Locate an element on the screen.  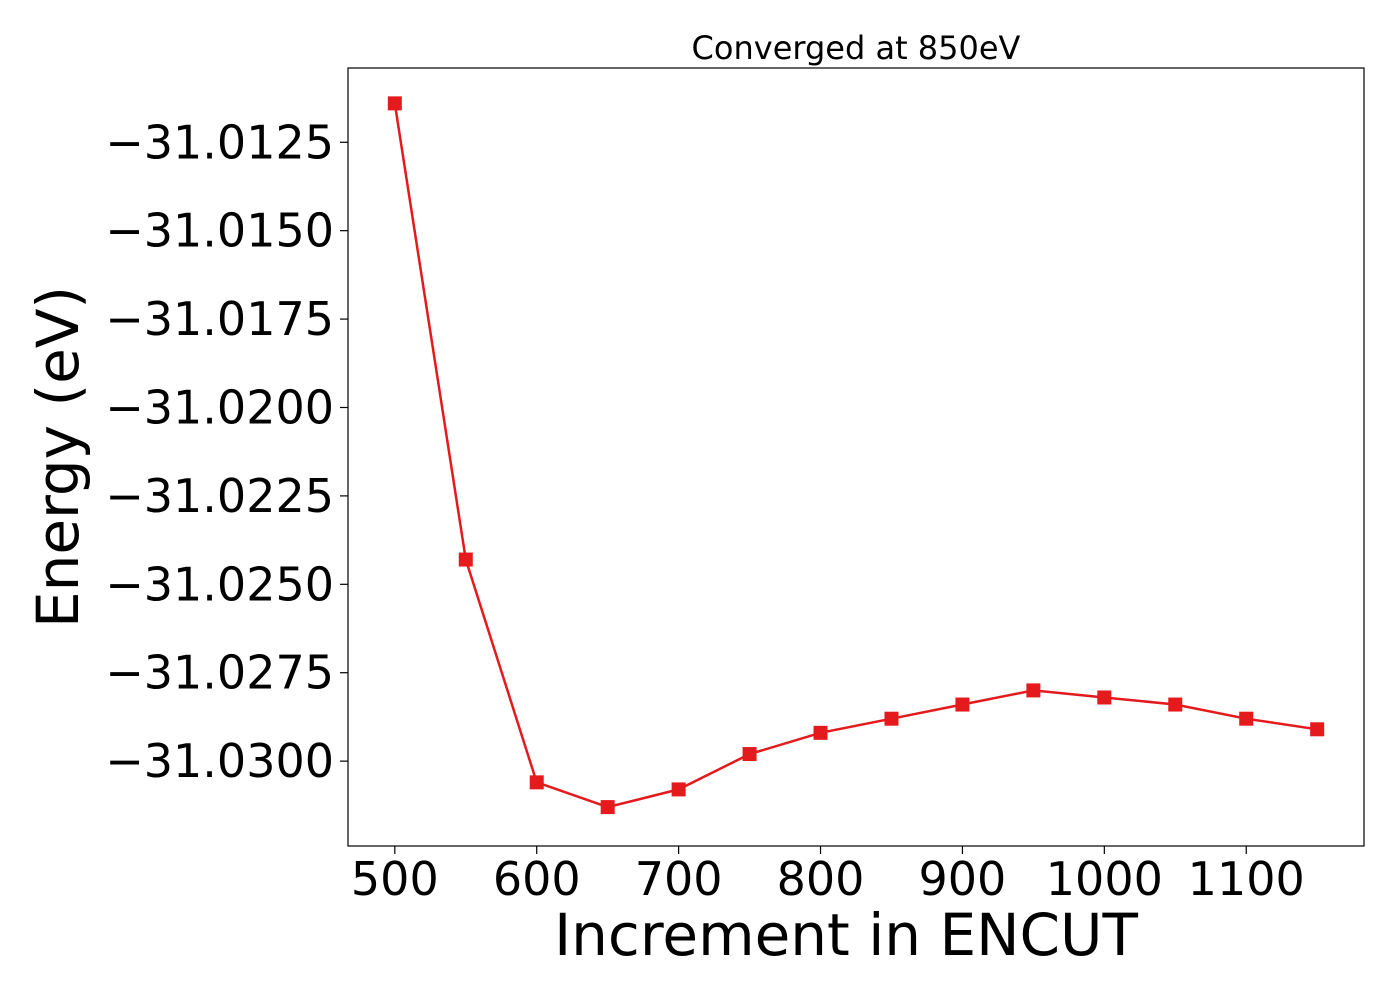
y-tick-label: −31.0250 is located at coordinates (219, 584).